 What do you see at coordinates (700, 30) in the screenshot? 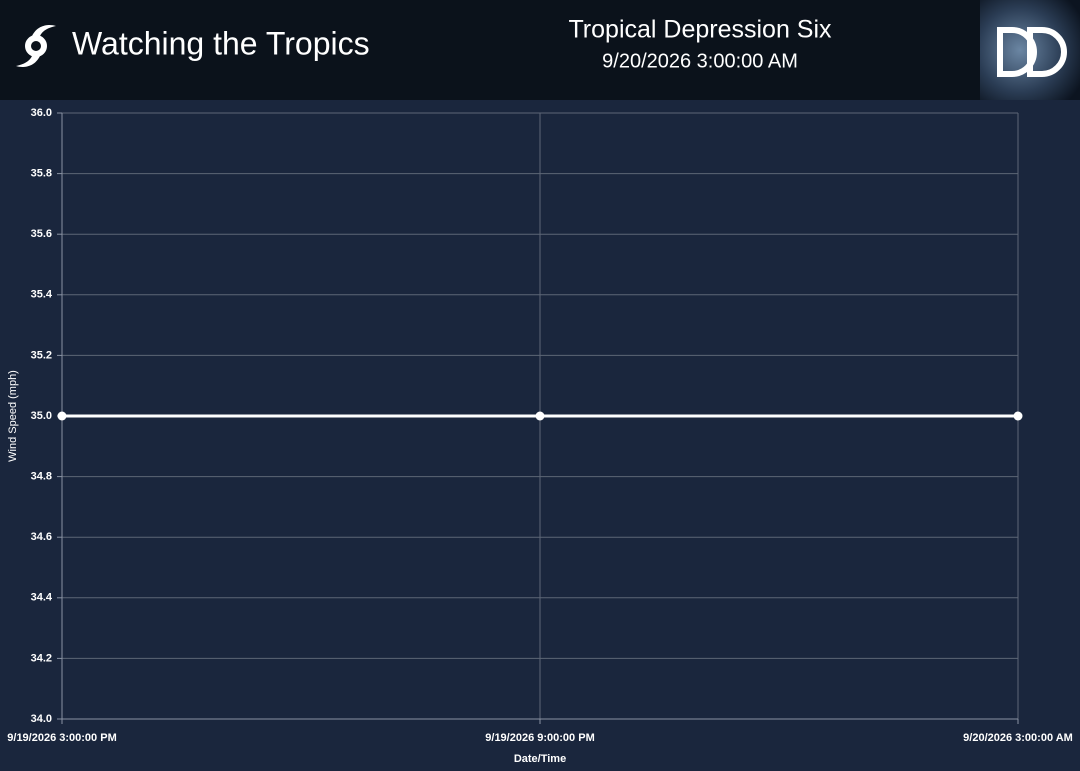
I see `storm-name: Tropical Depression Six` at bounding box center [700, 30].